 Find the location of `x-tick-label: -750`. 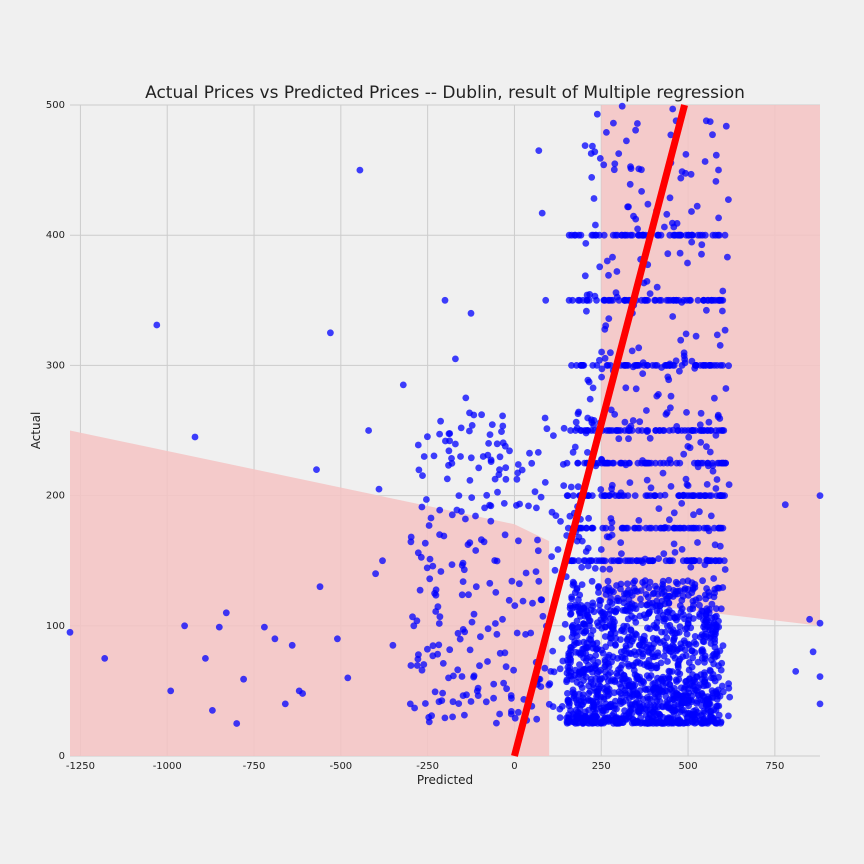

x-tick-label: -750 is located at coordinates (254, 766).